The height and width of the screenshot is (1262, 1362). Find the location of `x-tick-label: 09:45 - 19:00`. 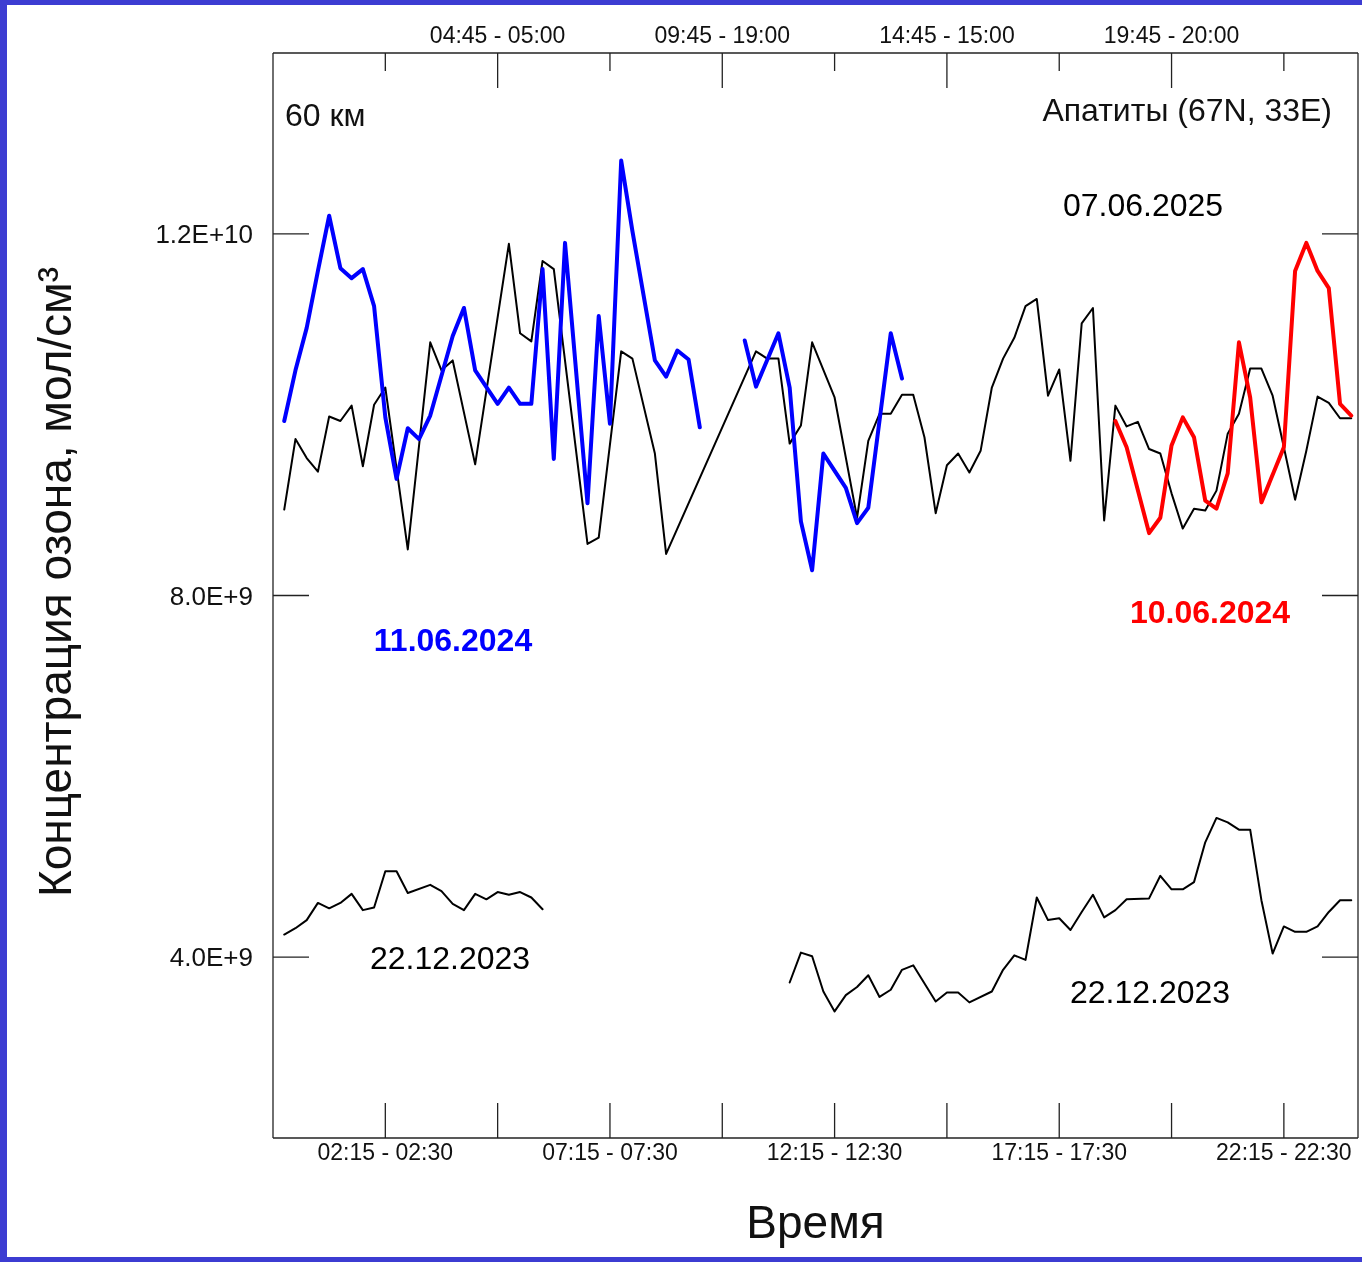

x-tick-label: 09:45 - 19:00 is located at coordinates (722, 35).